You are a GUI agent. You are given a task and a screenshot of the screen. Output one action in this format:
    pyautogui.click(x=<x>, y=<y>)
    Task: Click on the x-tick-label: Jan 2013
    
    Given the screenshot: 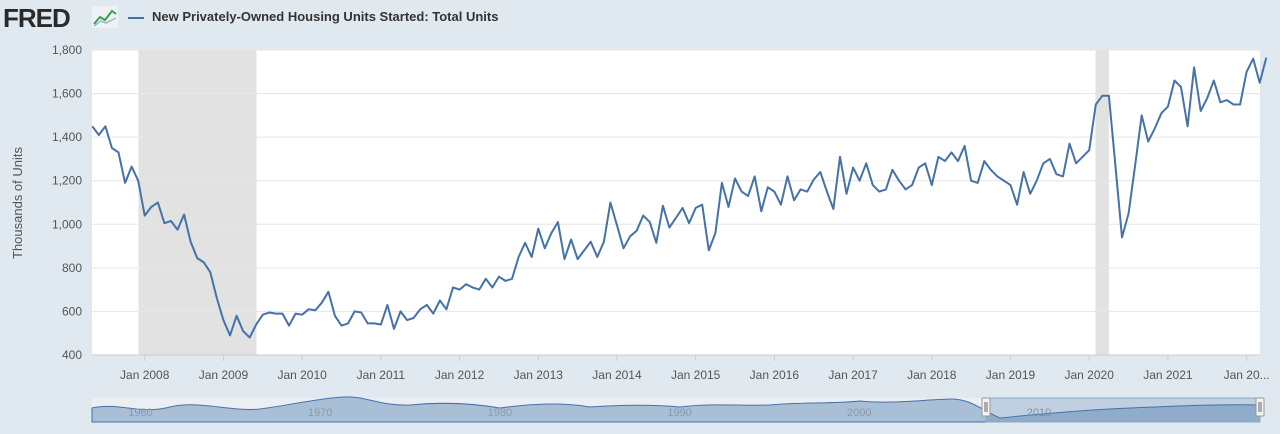 What is the action you would take?
    pyautogui.click(x=539, y=375)
    